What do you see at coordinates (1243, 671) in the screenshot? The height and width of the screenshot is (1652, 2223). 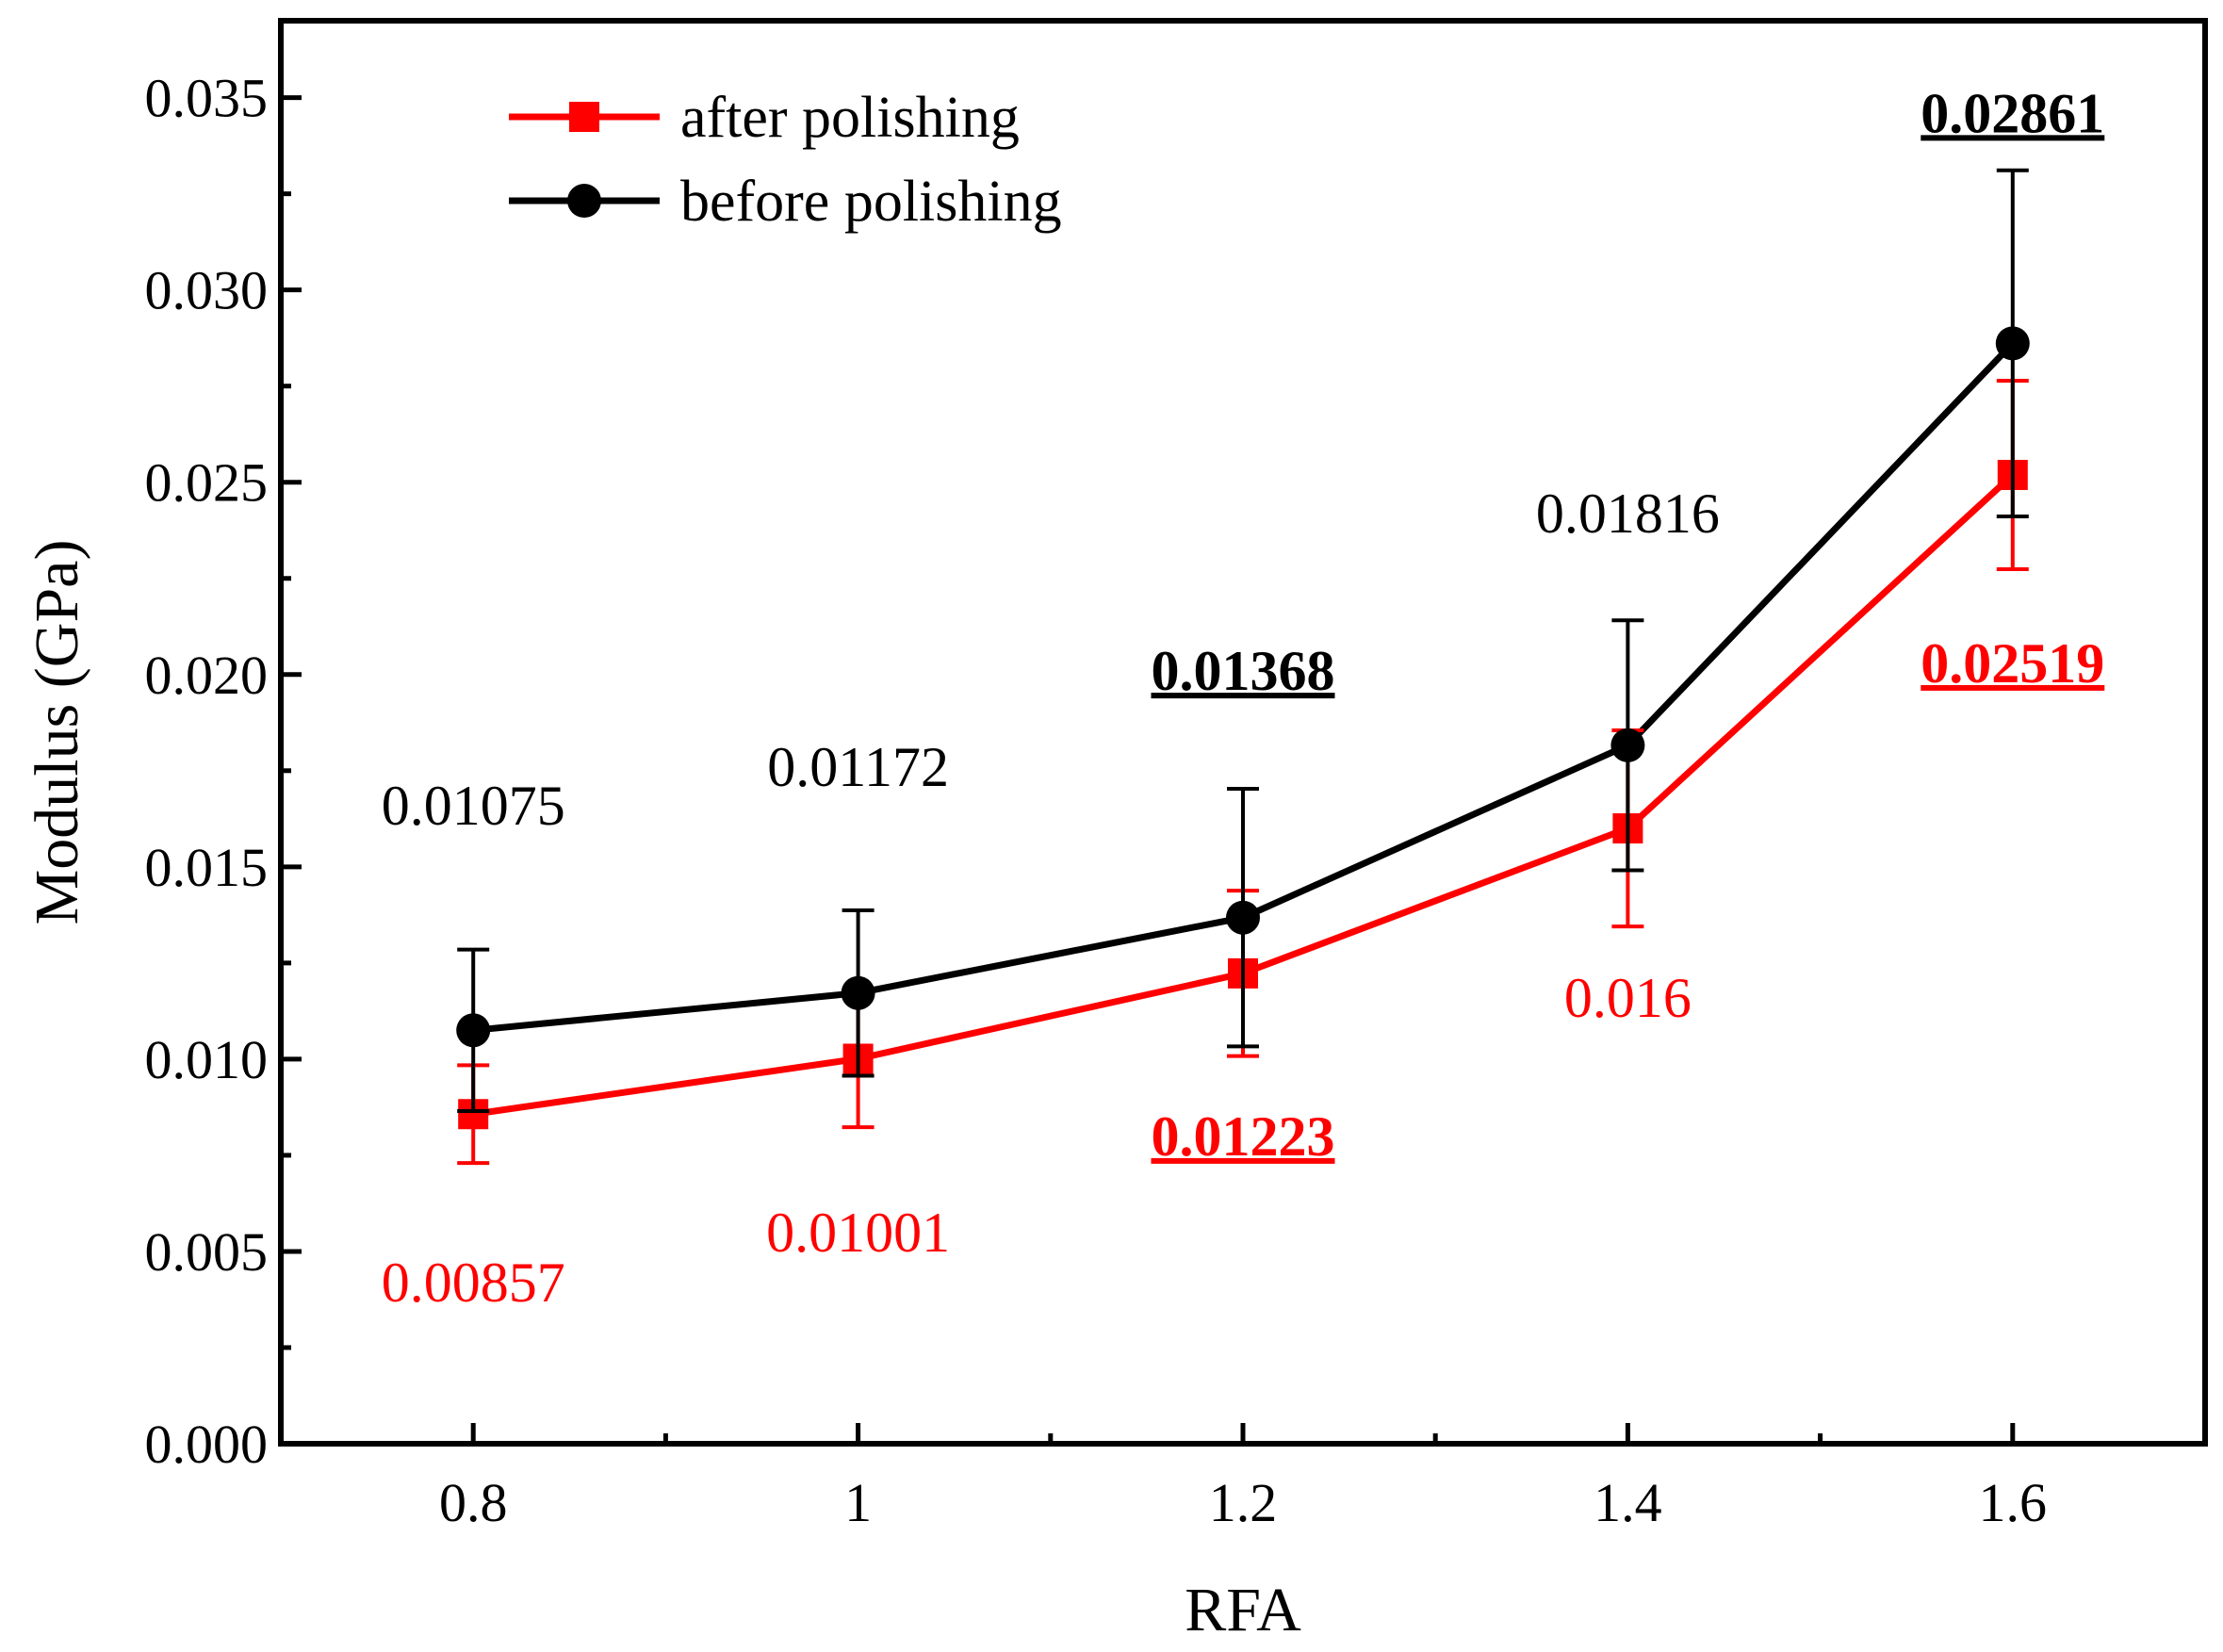 I see `data-label-before-polishing: 0.01368` at bounding box center [1243, 671].